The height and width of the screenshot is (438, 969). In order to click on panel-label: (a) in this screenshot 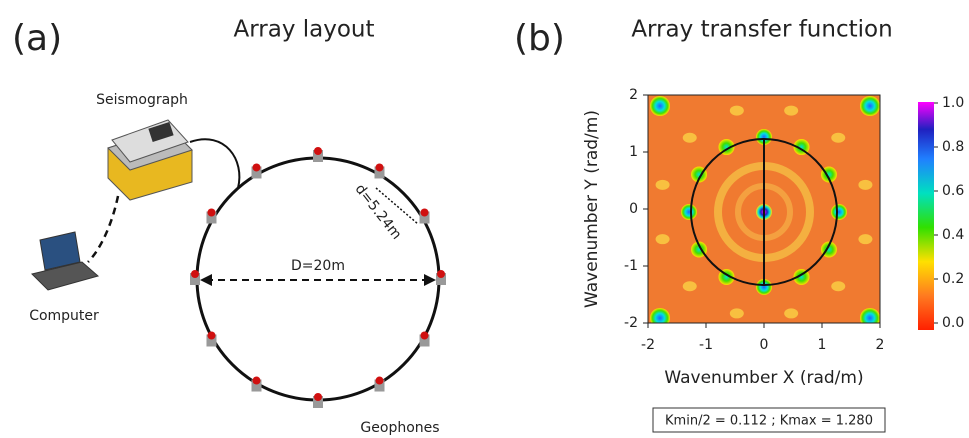, I will do `click(37, 38)`.